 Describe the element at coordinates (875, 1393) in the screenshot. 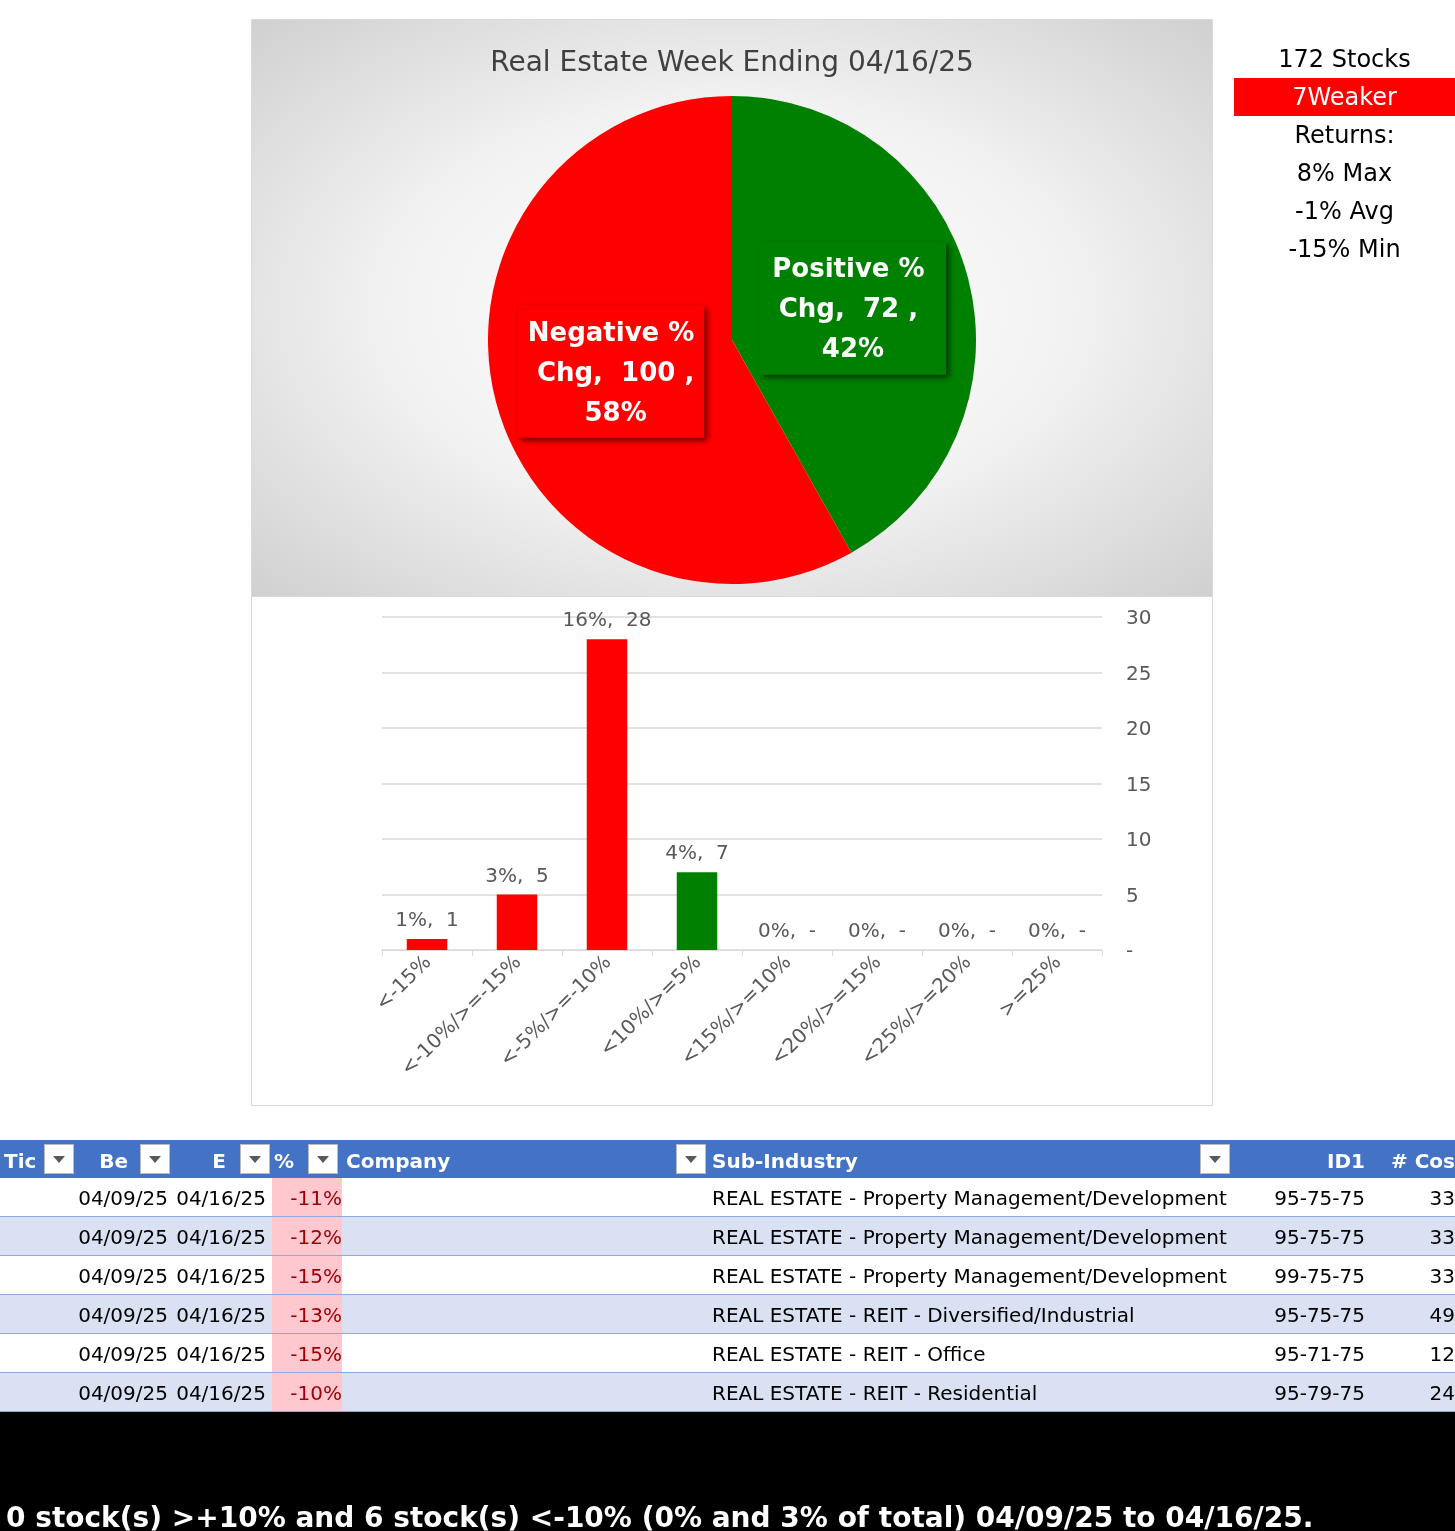

I see `text: REAL ESTATE - REIT - Residential` at that location.